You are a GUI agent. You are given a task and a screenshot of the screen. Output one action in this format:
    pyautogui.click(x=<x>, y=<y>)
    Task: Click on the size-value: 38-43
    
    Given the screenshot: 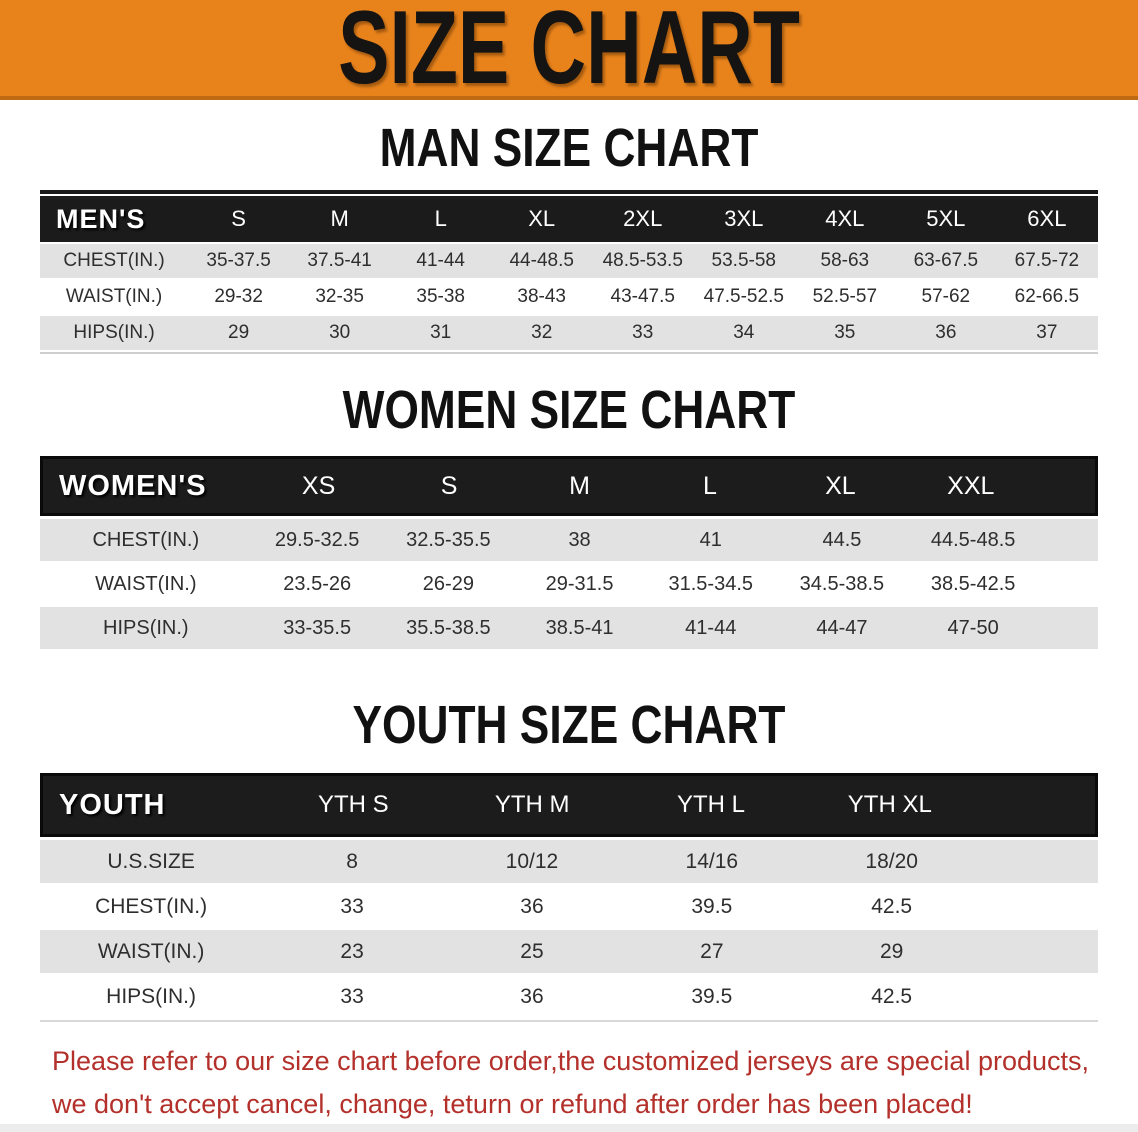 What is the action you would take?
    pyautogui.click(x=542, y=296)
    